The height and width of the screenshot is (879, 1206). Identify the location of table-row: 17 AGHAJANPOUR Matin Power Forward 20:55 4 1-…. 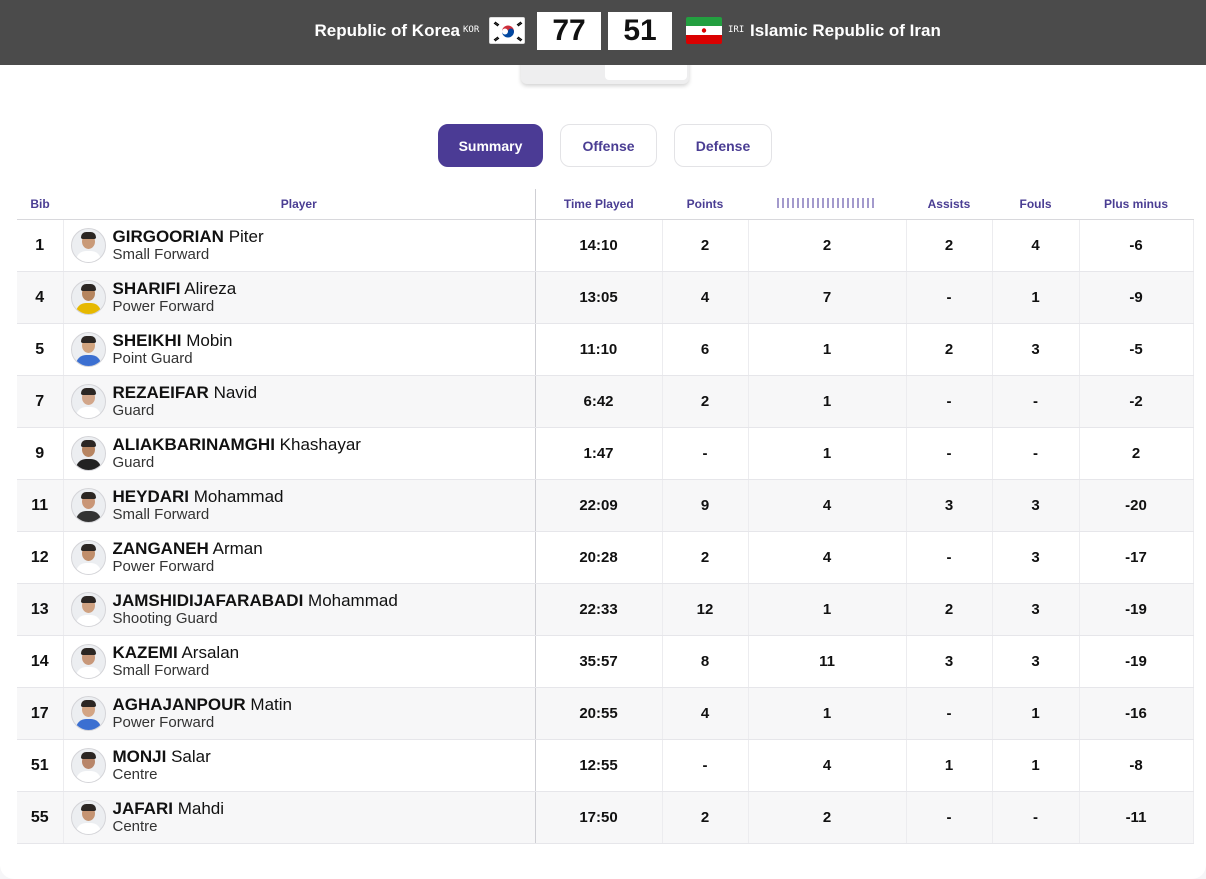
(605, 713).